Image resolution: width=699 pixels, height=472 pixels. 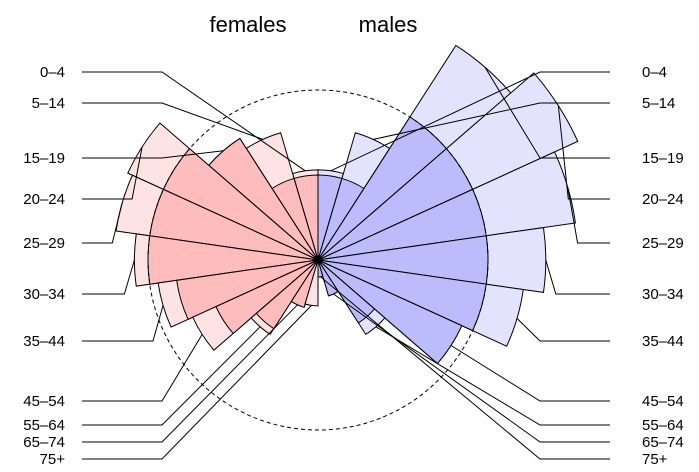 I want to click on males-age-label-2: 15–19, so click(x=663, y=158).